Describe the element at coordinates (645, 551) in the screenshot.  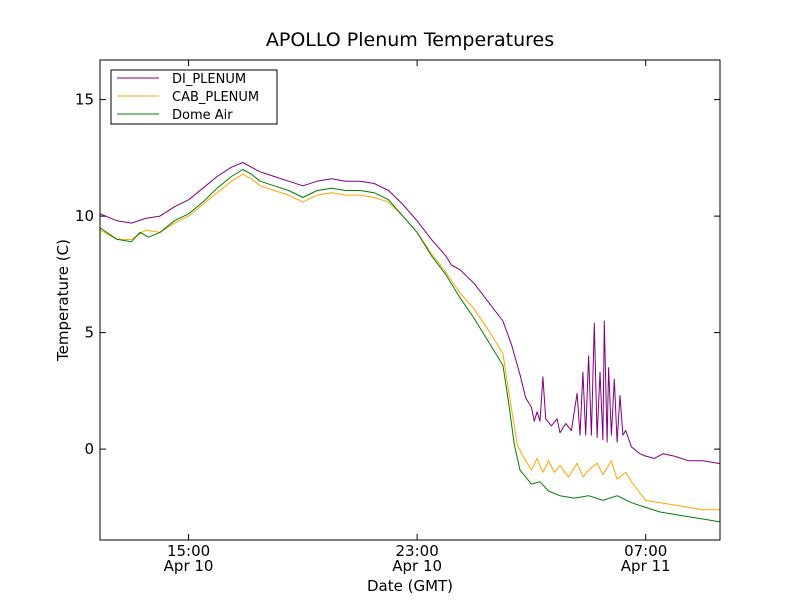
I see `x-tick-time-label: 07:00` at that location.